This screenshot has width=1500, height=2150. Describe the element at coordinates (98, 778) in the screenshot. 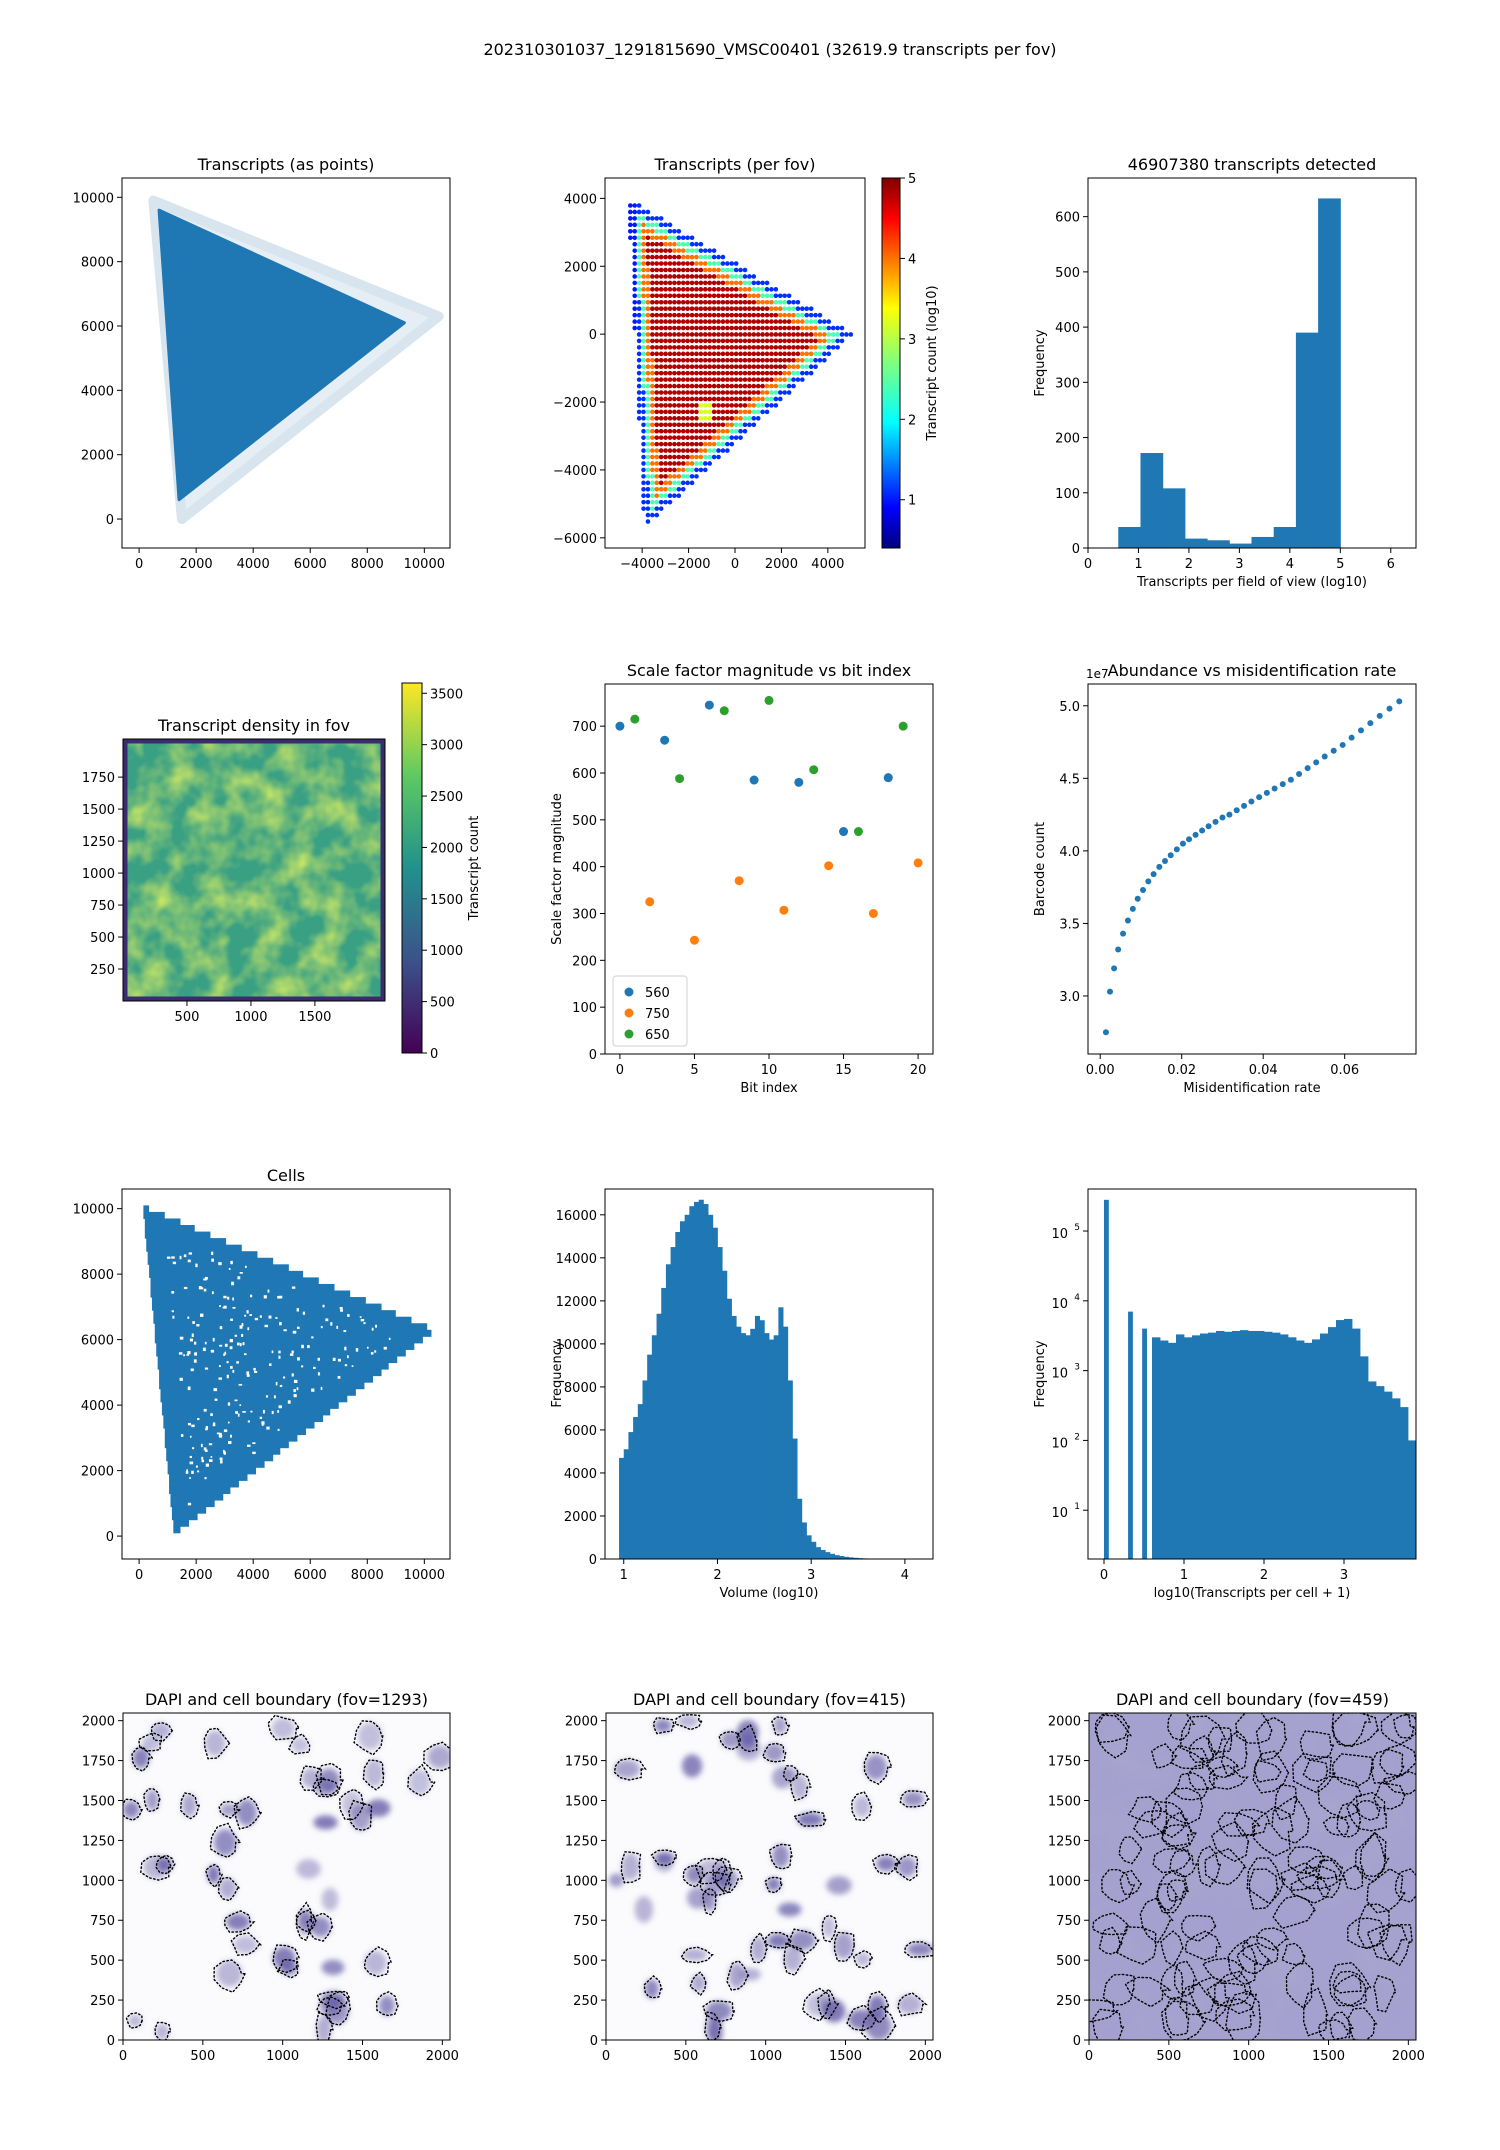

I see `y-tick-label: 1750` at that location.